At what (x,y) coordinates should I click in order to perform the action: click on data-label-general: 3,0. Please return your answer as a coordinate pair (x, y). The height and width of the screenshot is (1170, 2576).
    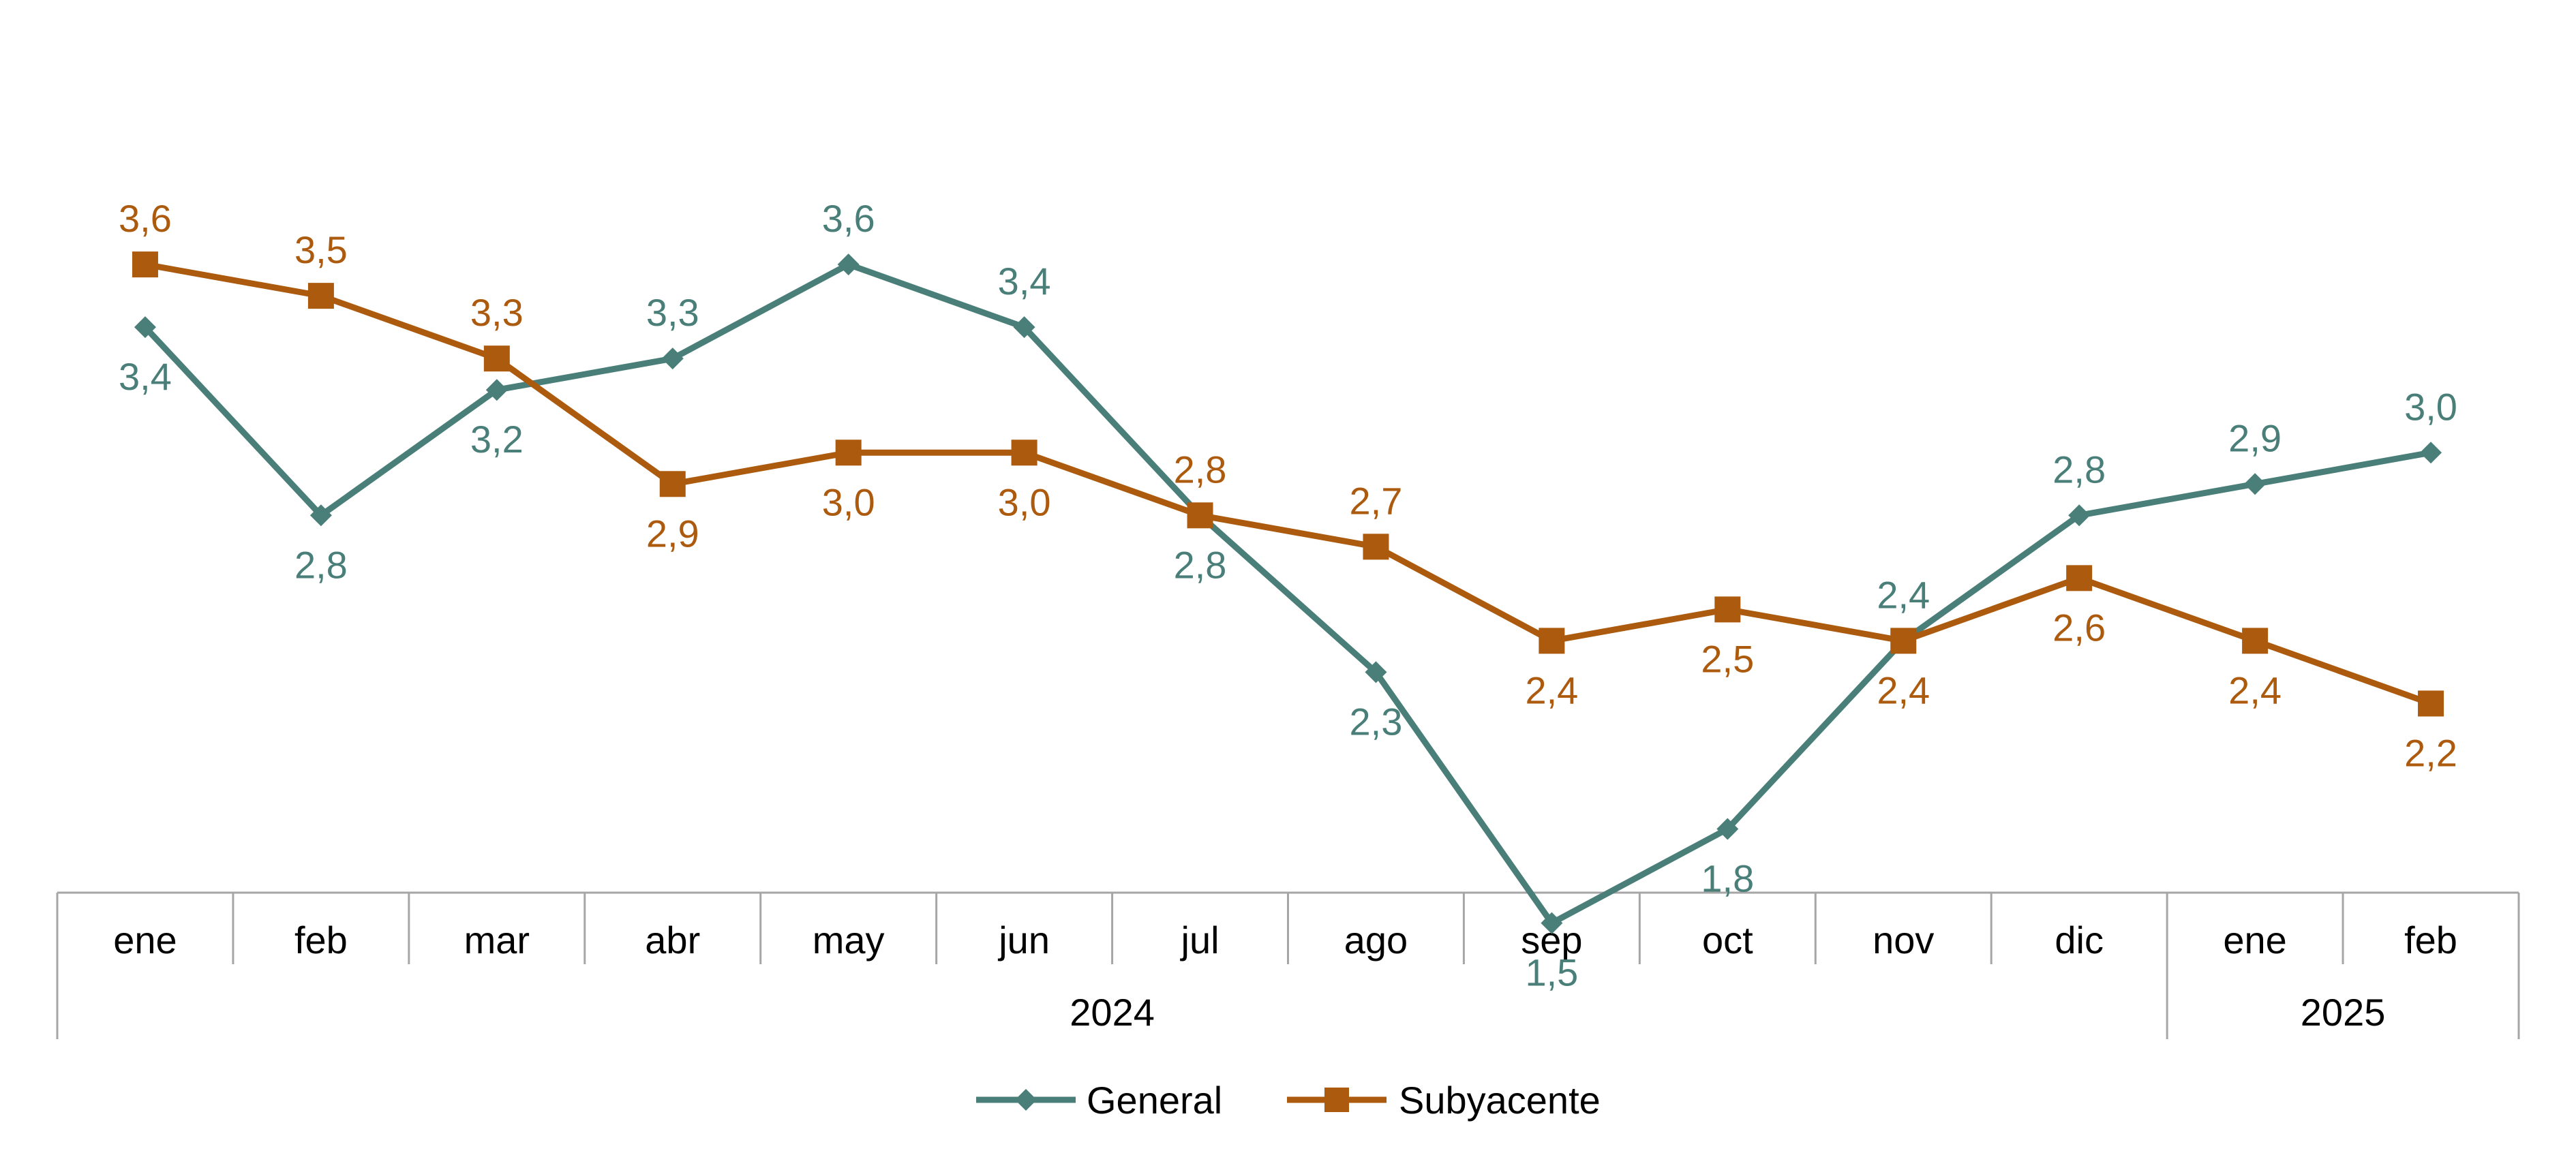
    Looking at the image, I should click on (2430, 406).